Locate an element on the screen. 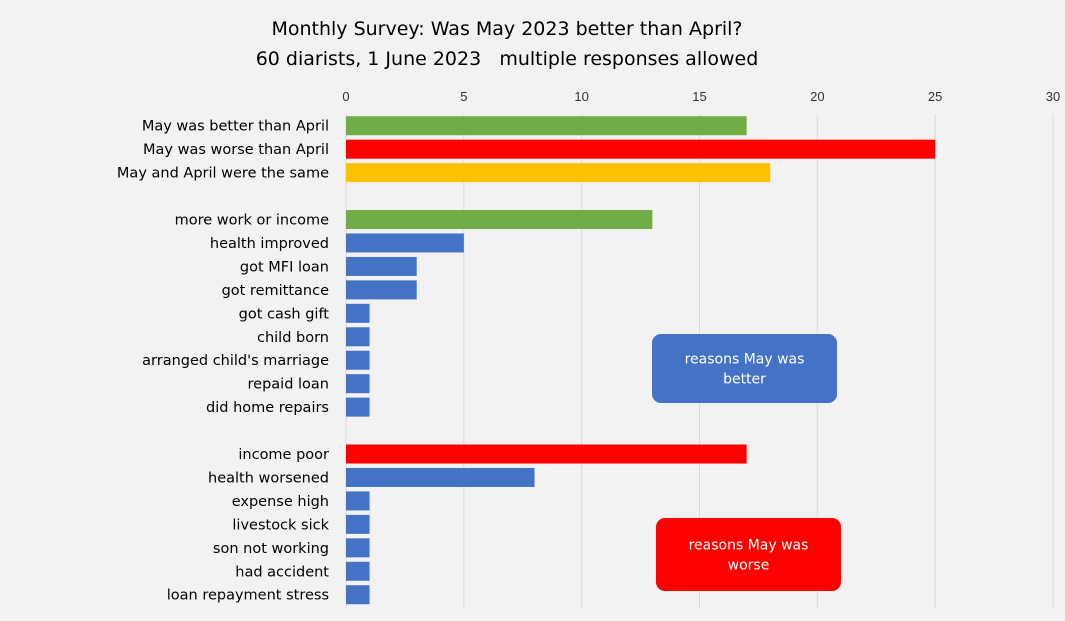  x-tick-label: 30 is located at coordinates (1053, 96).